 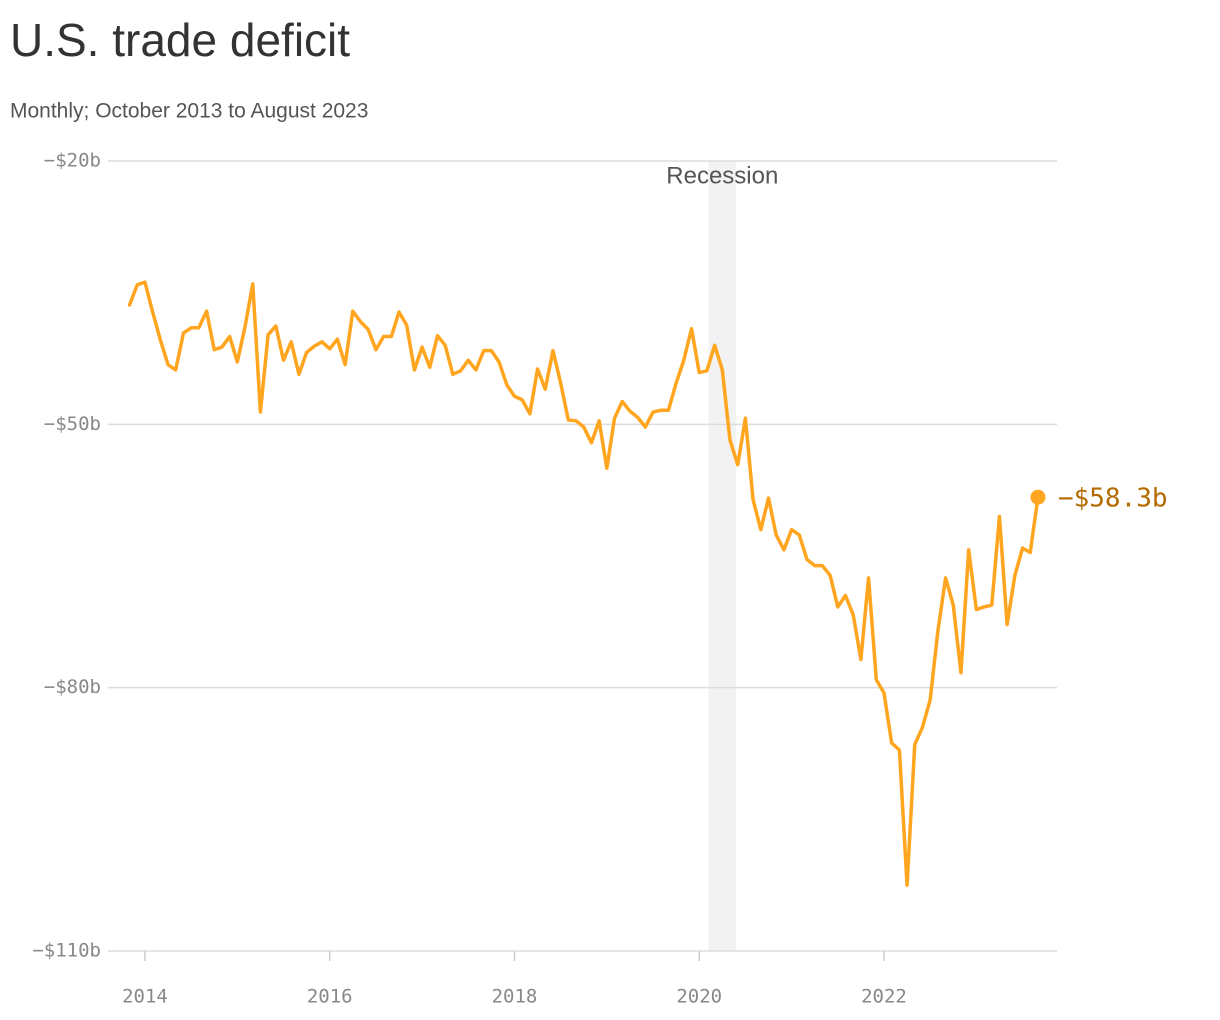 I want to click on x-tick-label: 2020, so click(x=699, y=997).